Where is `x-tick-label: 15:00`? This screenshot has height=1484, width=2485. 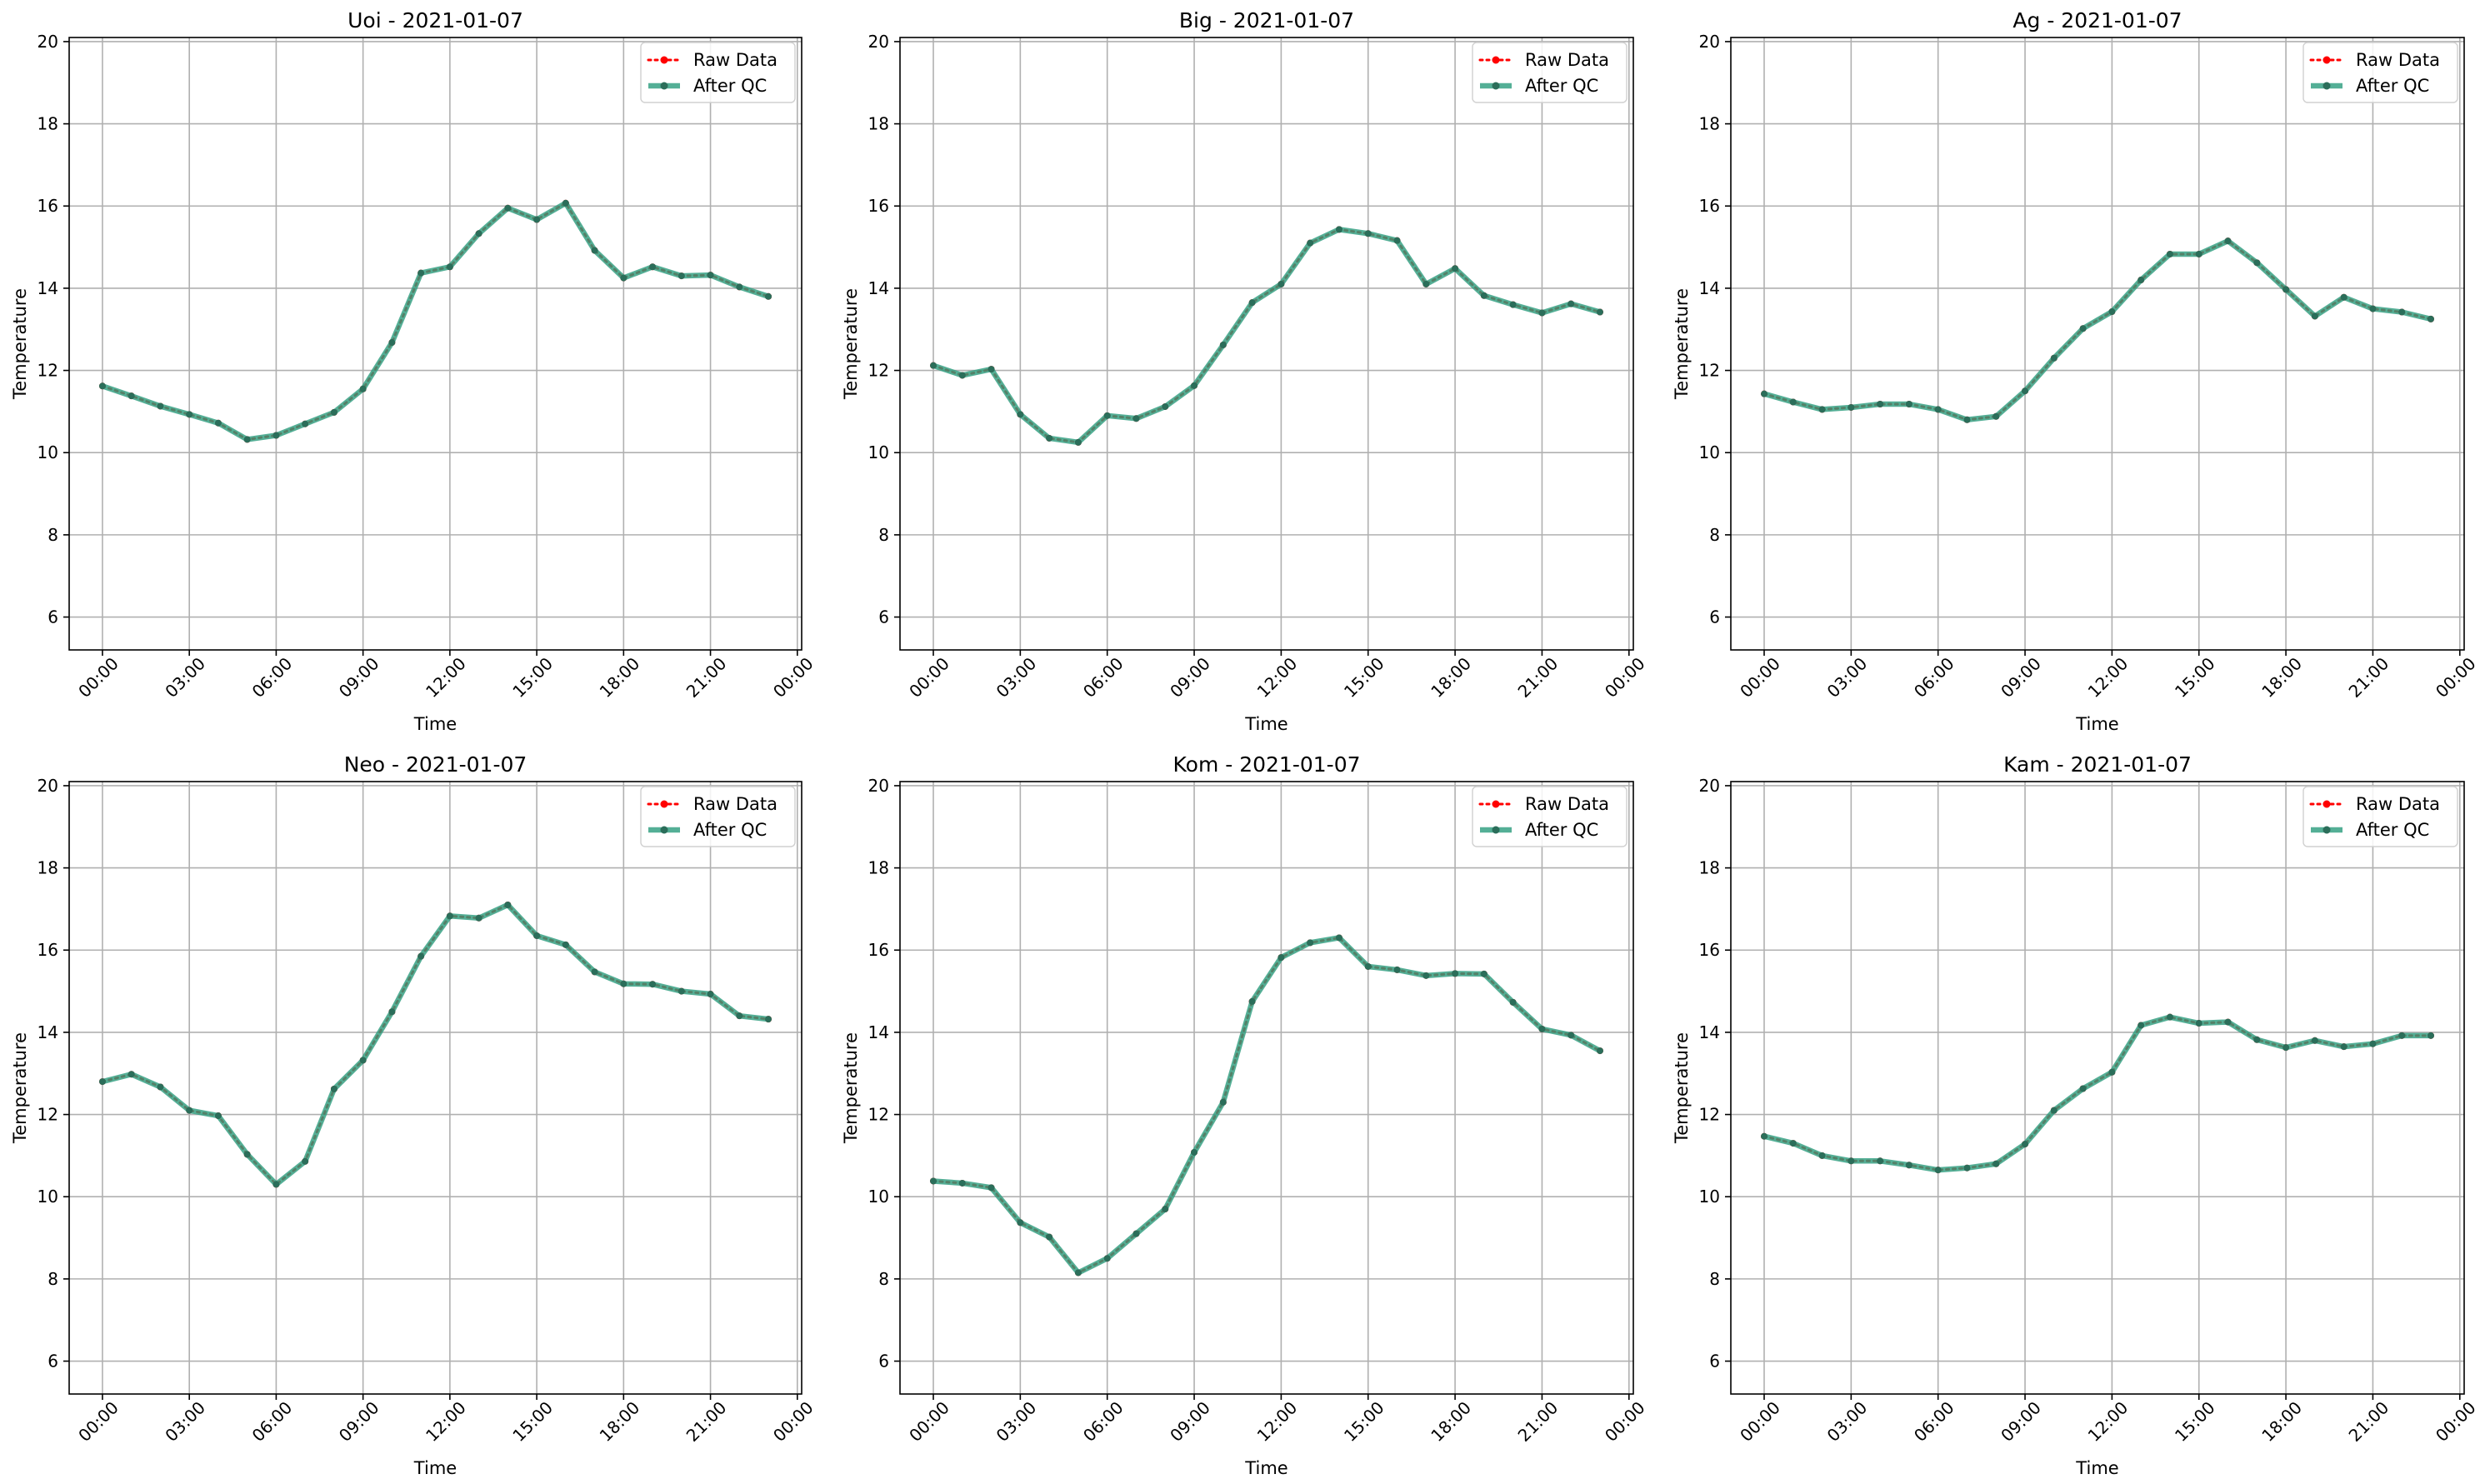 x-tick-label: 15:00 is located at coordinates (2195, 678).